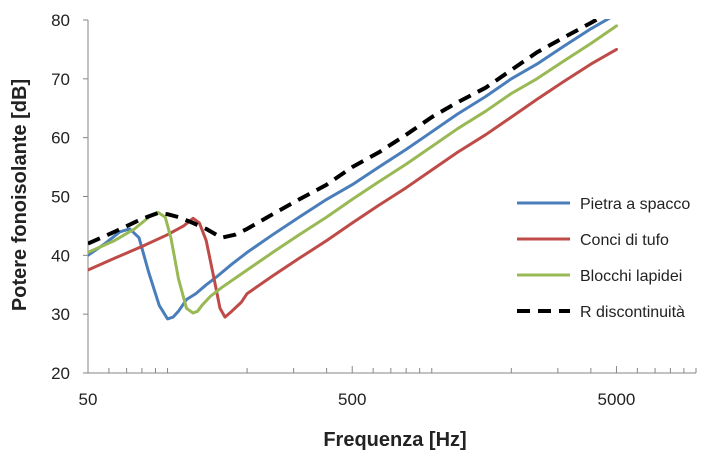  Describe the element at coordinates (88, 399) in the screenshot. I see `x-tick-label: 50` at that location.